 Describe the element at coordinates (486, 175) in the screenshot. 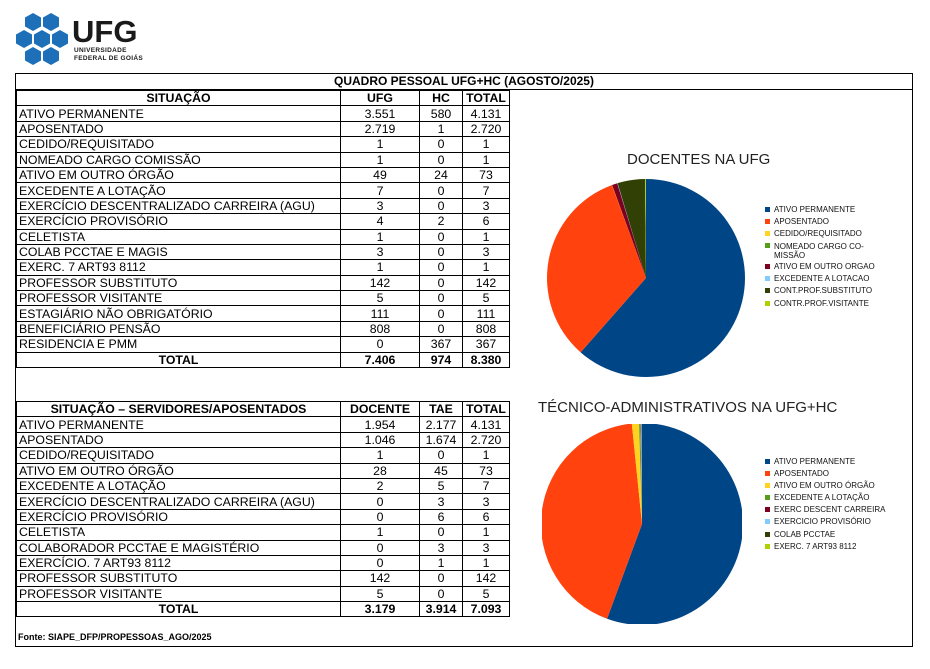

I see `cell-value: 73` at that location.